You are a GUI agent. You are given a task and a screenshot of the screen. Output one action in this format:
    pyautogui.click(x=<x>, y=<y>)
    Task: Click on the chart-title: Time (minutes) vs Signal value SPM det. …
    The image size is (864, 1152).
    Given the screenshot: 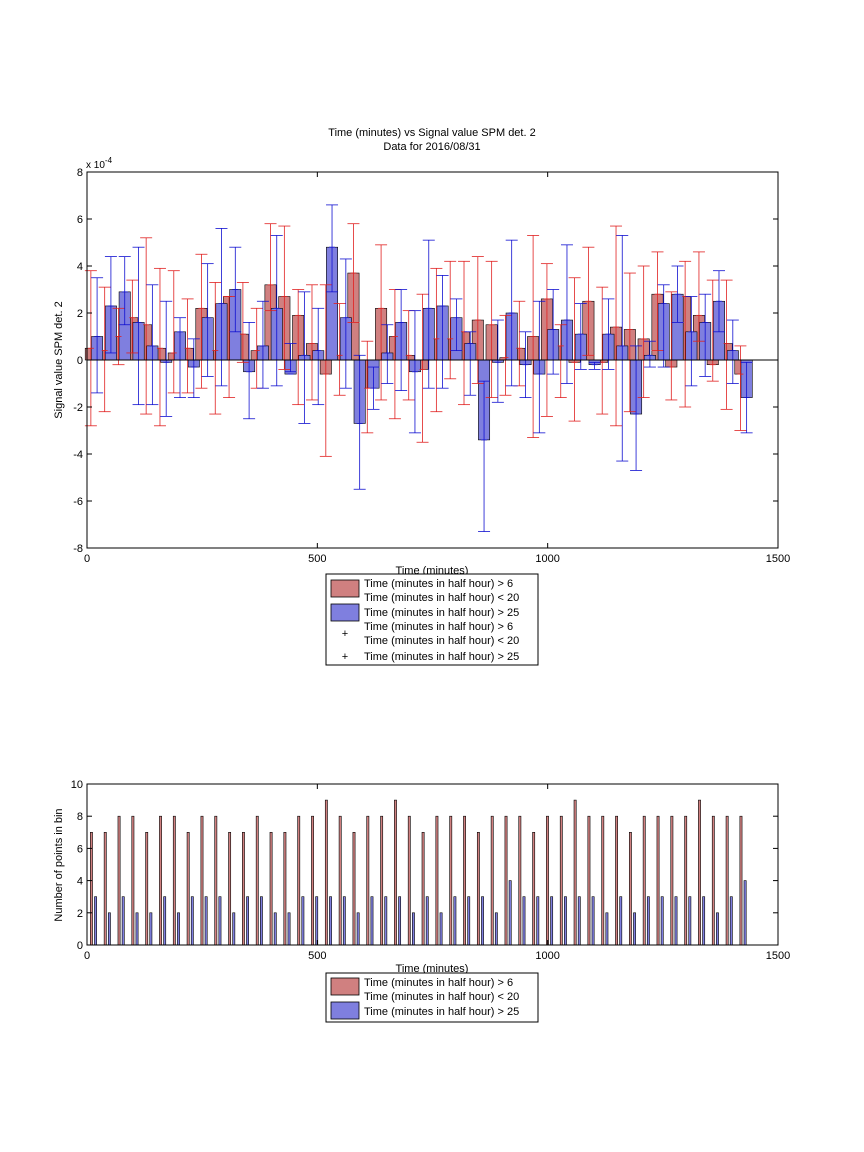 What is the action you would take?
    pyautogui.click(x=431, y=133)
    